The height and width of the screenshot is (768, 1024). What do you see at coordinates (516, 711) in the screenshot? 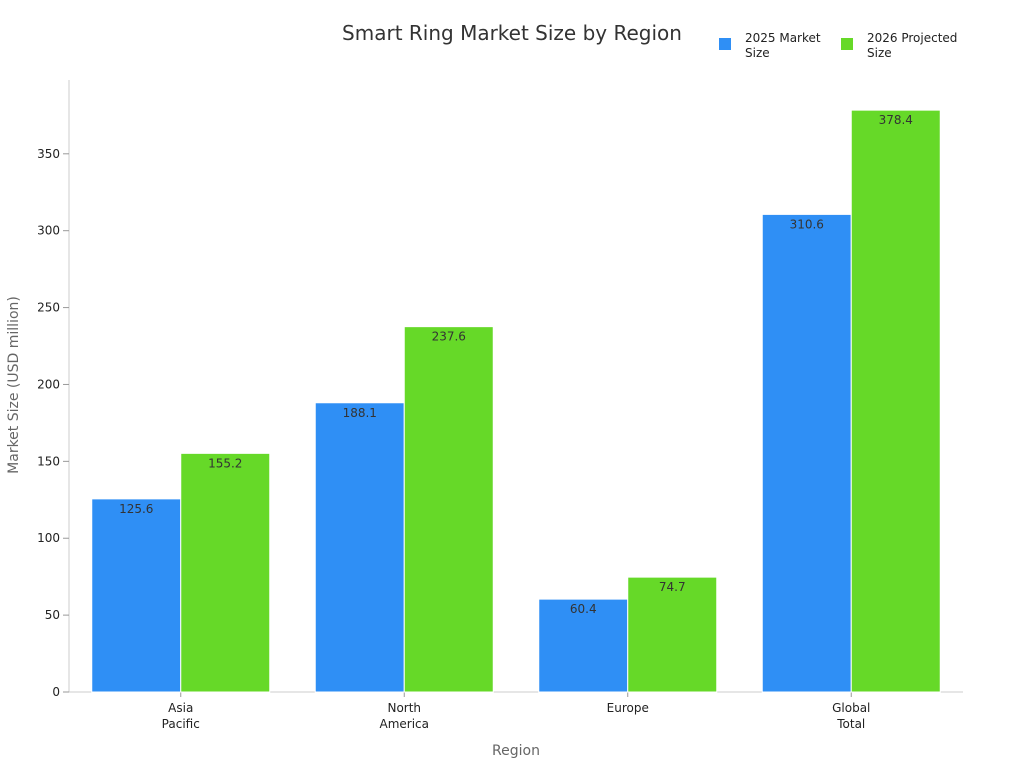
I see `x-axis: Asia Pacific North America Europe Global Total` at bounding box center [516, 711].